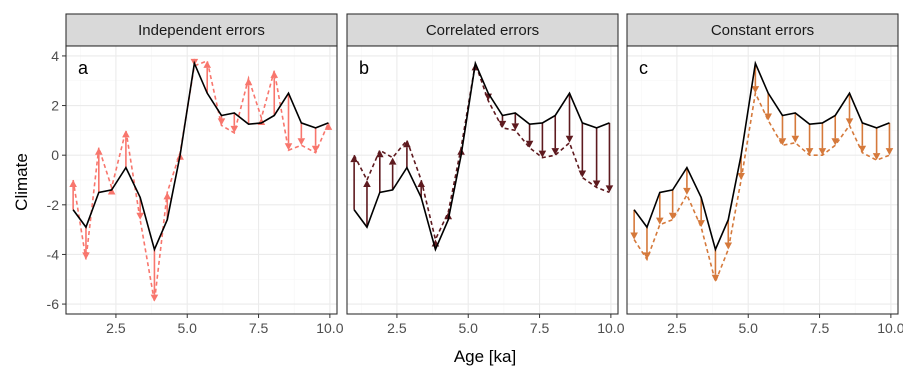  I want to click on y-tick-label: -6, so click(53, 304).